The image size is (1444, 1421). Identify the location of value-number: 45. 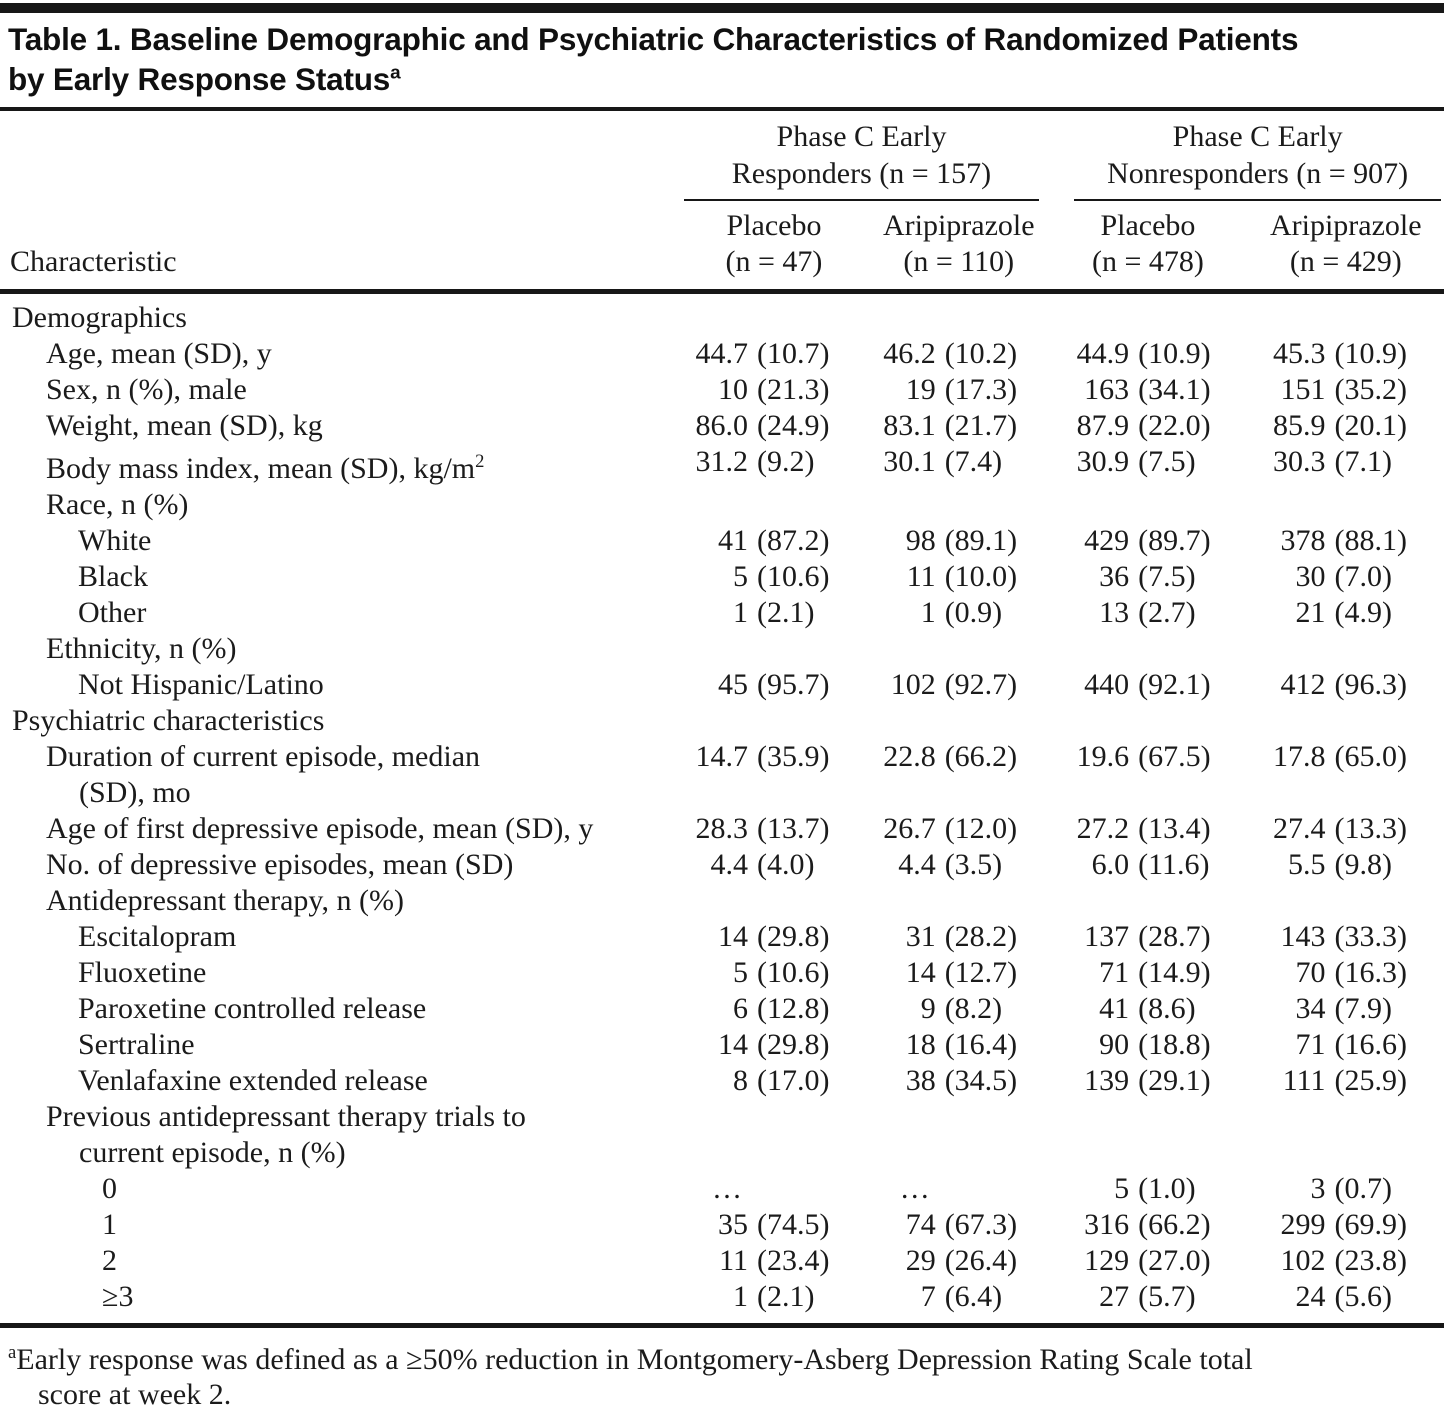
(732, 685).